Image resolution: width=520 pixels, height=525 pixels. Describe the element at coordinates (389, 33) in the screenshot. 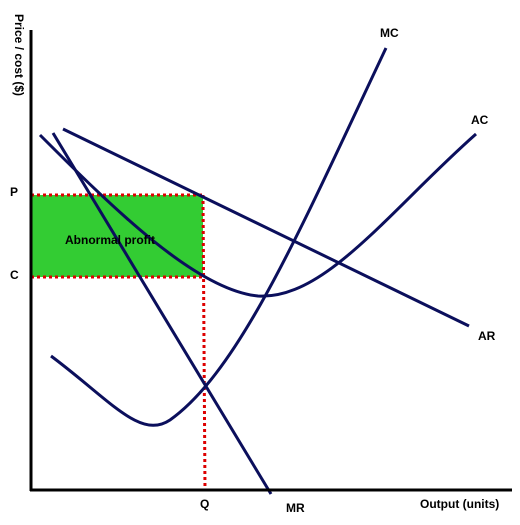

I see `mc-label: MC` at that location.